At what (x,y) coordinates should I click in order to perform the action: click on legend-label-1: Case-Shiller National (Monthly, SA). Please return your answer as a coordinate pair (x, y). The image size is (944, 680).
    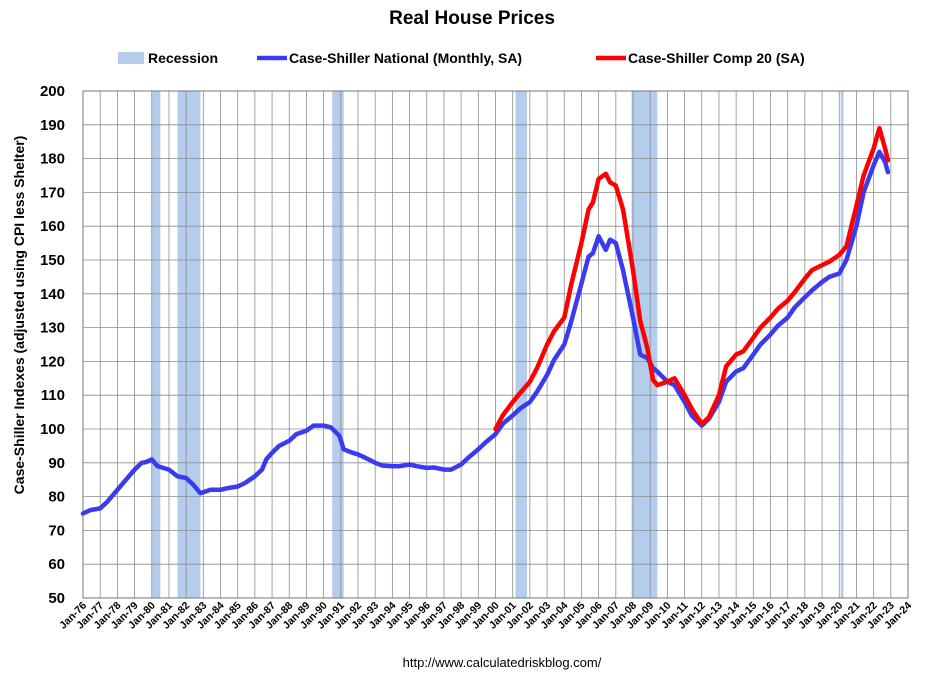
    Looking at the image, I should click on (405, 58).